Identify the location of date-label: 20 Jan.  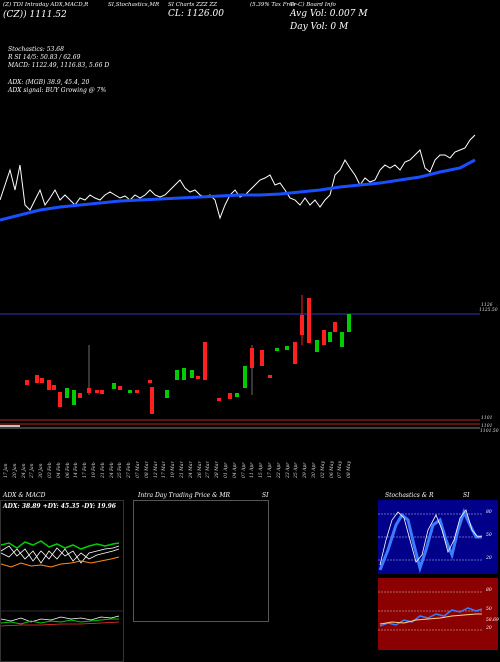
(15, 470).